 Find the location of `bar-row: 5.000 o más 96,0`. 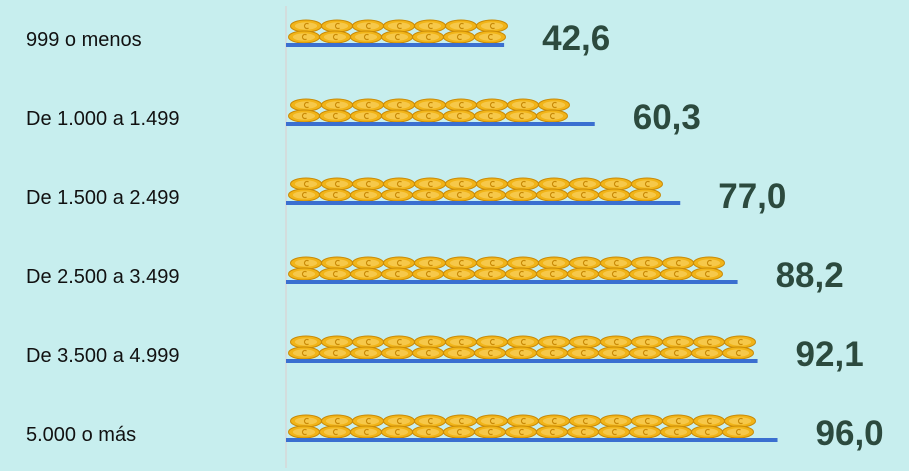

bar-row: 5.000 o más 96,0 is located at coordinates (455, 433).